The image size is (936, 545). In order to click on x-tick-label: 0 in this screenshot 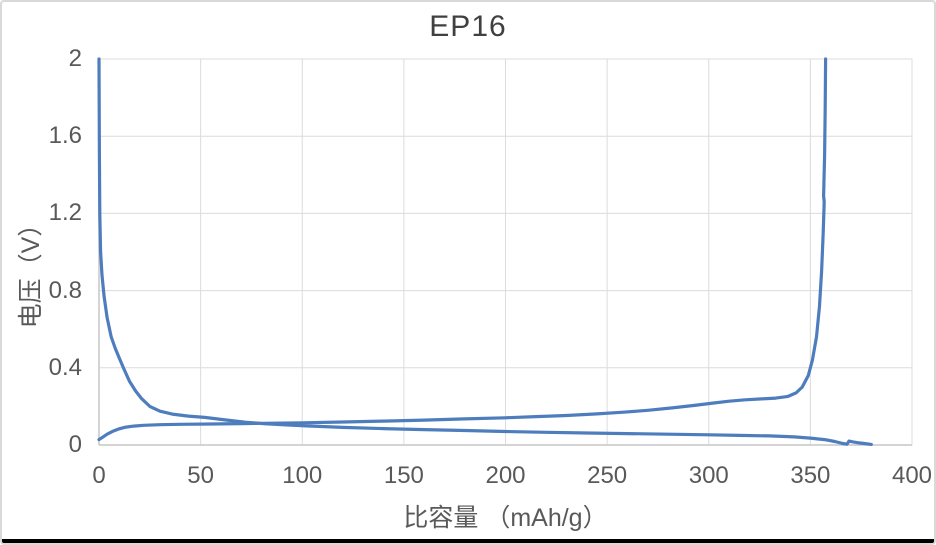, I will do `click(99, 475)`.